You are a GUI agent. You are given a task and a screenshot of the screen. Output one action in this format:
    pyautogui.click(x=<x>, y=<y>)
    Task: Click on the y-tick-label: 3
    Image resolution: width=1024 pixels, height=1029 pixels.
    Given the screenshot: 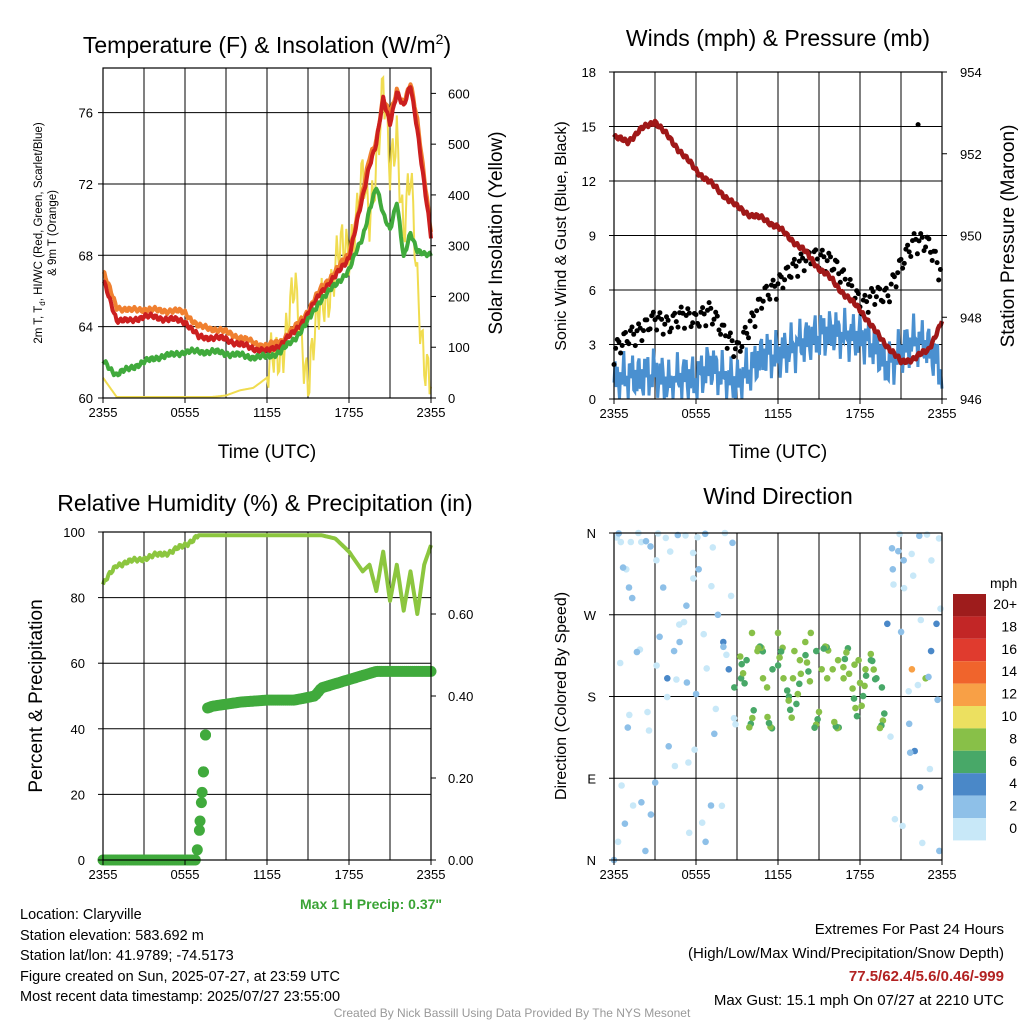 What is the action you would take?
    pyautogui.click(x=592, y=345)
    